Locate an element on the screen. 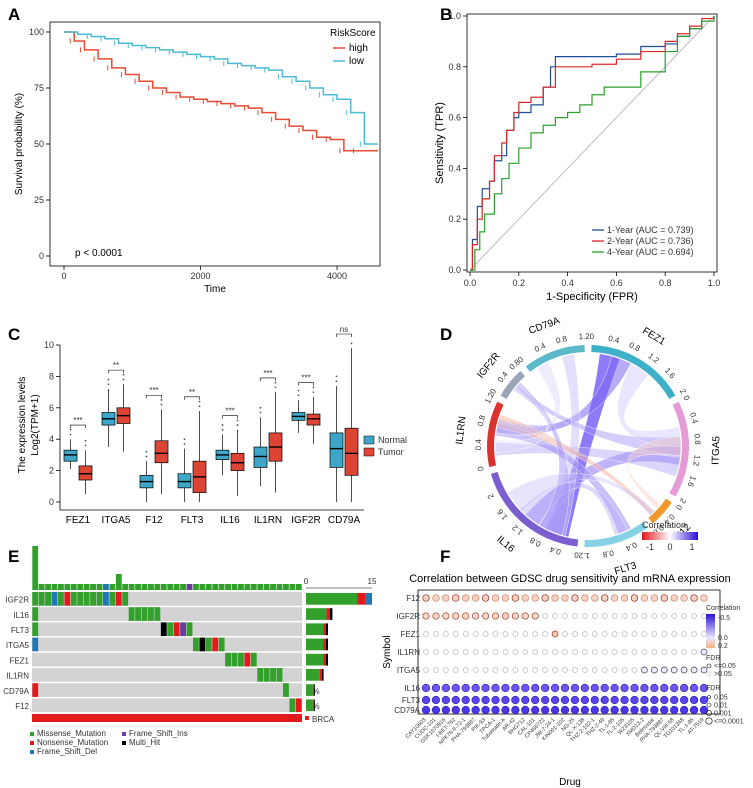  chord-sector-FLT3 is located at coordinates (616, 534).